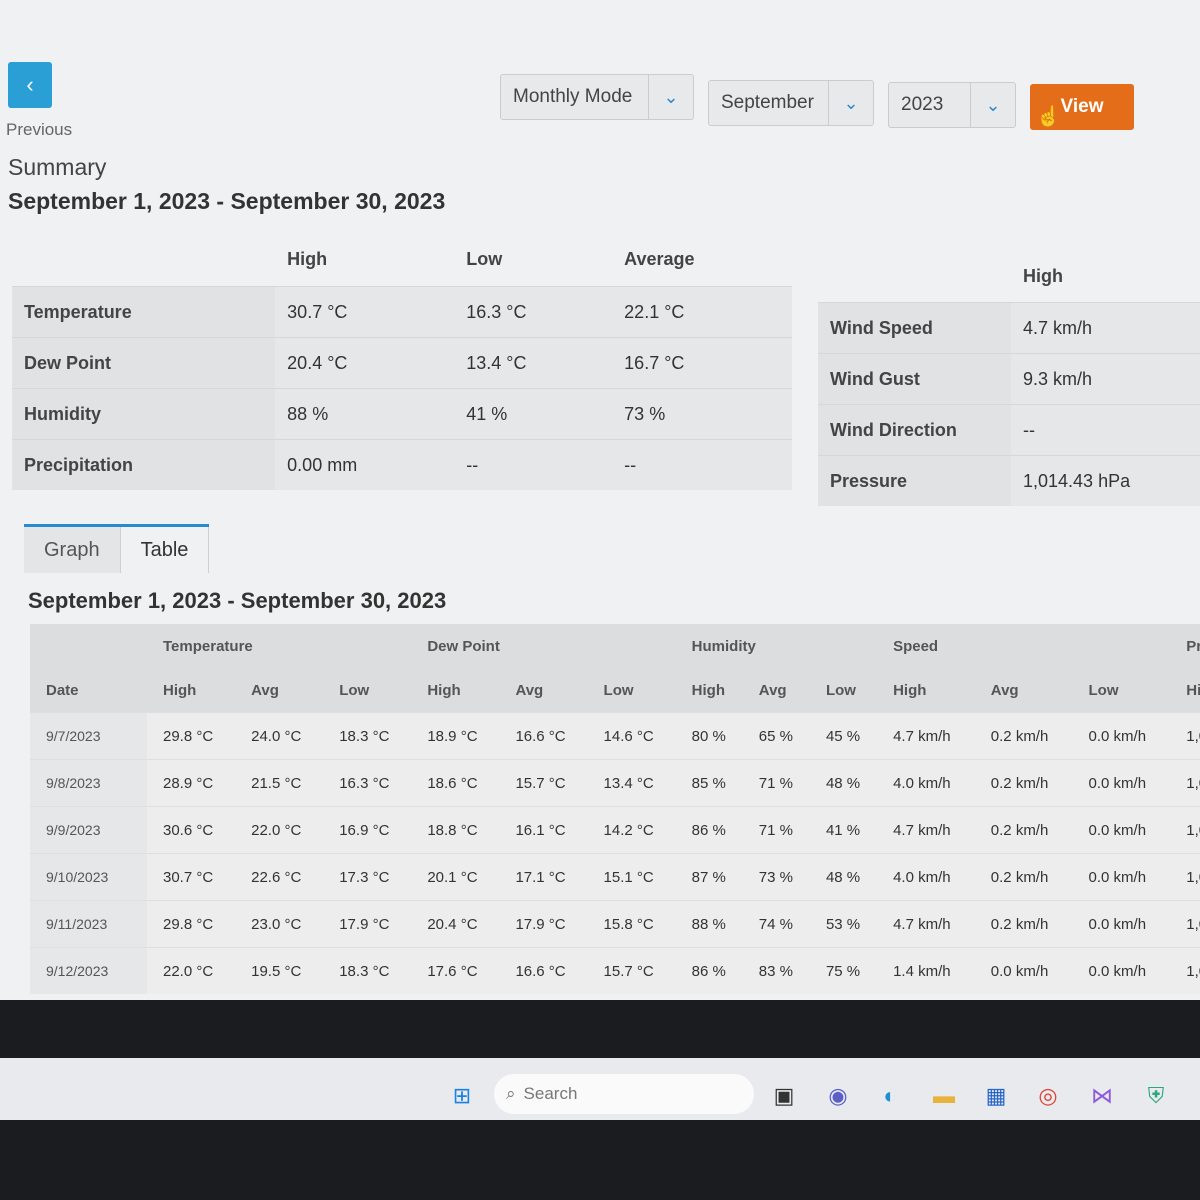  I want to click on table-row: Wind Gust 9.3 km/h, so click(1009, 379).